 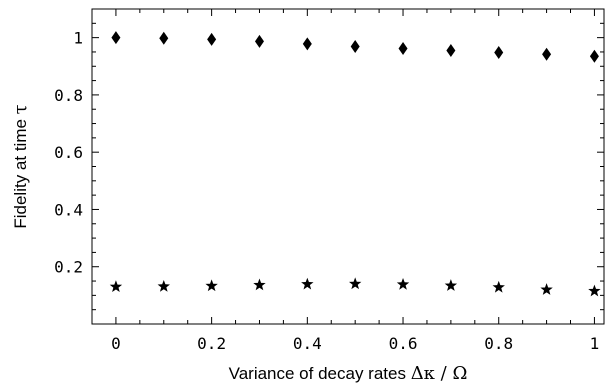 I want to click on x-tick-label: 0.2, so click(x=211, y=343).